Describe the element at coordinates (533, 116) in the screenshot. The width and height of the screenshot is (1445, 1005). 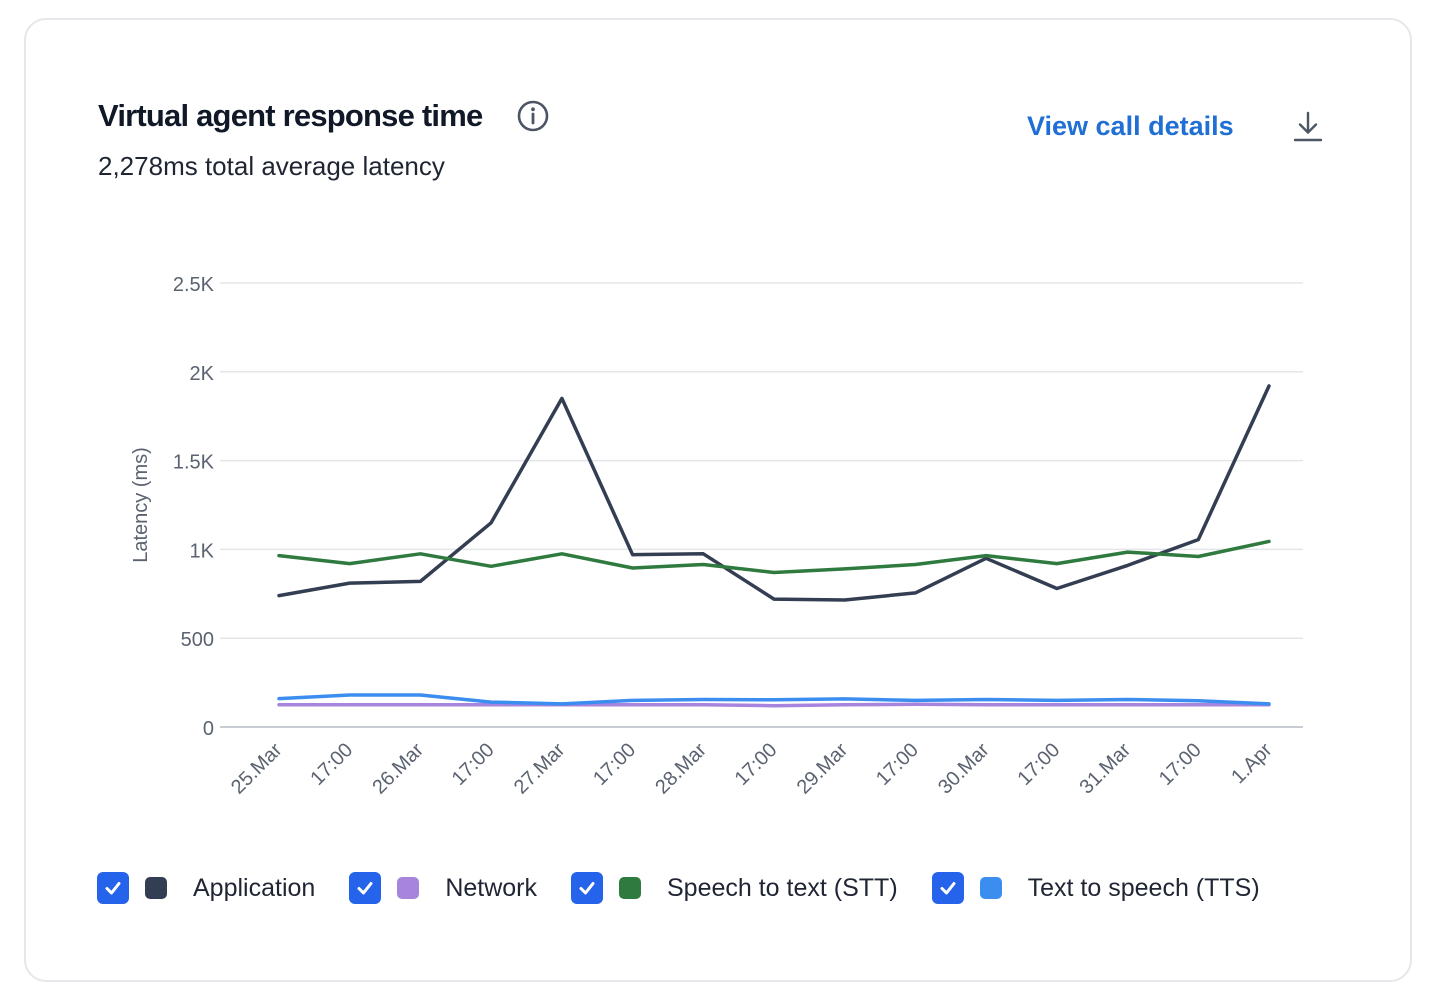
I see `info-icon` at that location.